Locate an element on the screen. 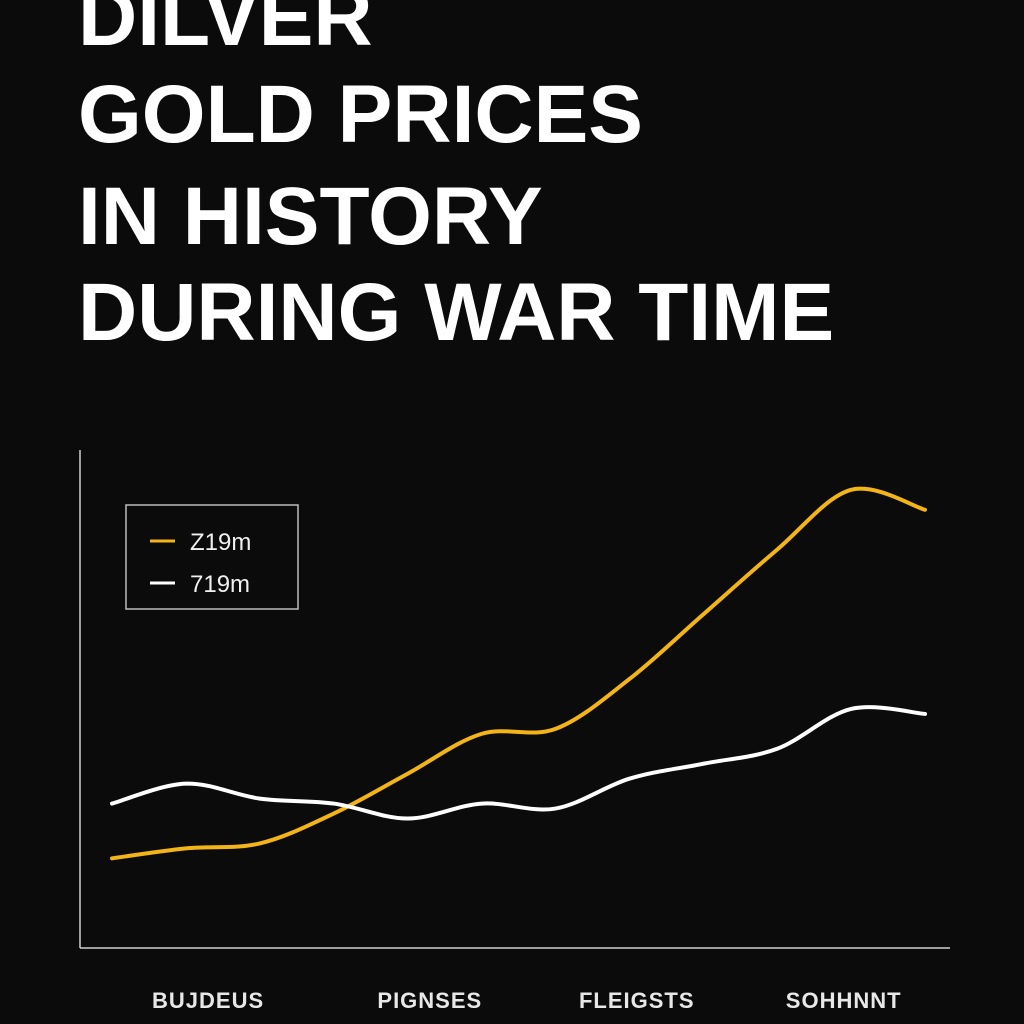 Image resolution: width=1024 pixels, height=1024 pixels. x-tick-label: BUJDEUS is located at coordinates (208, 1000).